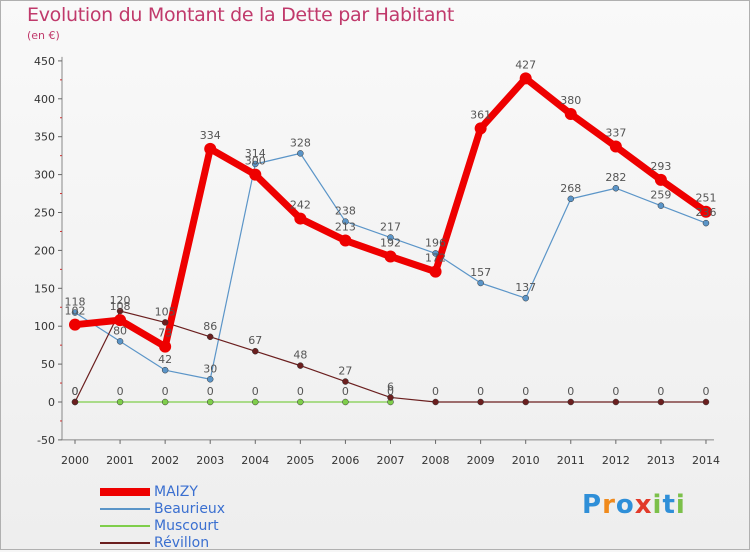 The image size is (750, 552). What do you see at coordinates (120, 330) in the screenshot?
I see `data-label: 80` at bounding box center [120, 330].